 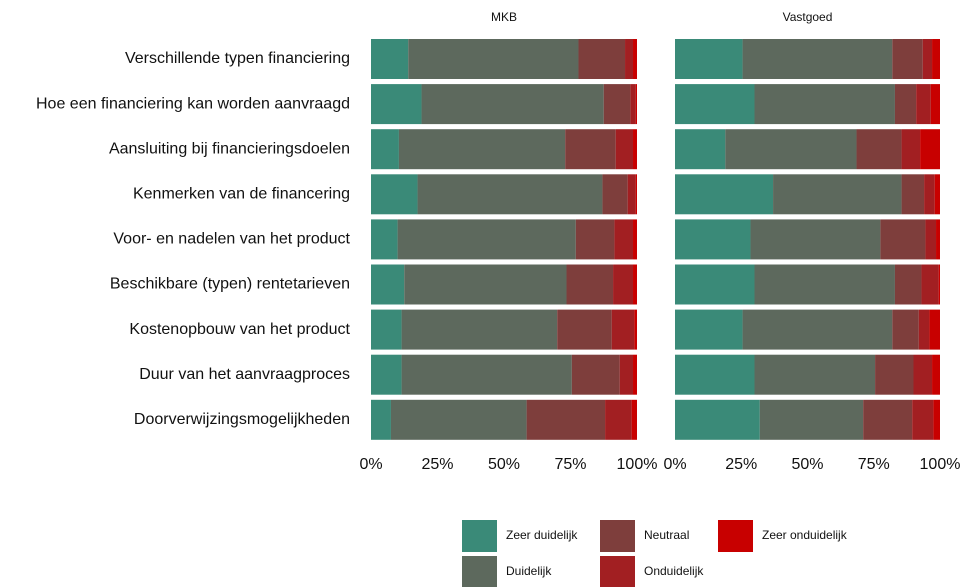 What do you see at coordinates (666, 535) in the screenshot?
I see `legend-label: Neutraal` at bounding box center [666, 535].